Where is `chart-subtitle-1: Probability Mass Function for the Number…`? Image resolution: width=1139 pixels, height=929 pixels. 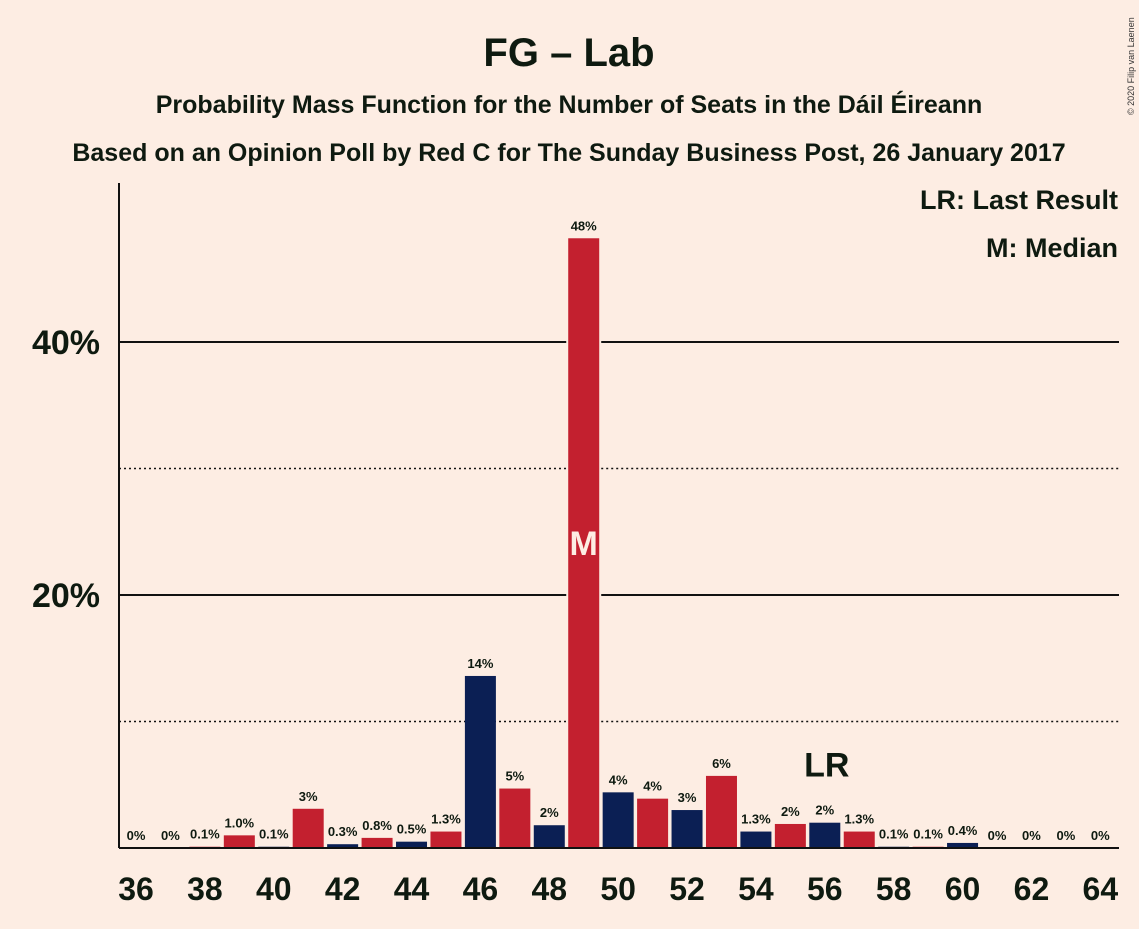
chart-subtitle-1: Probability Mass Function for the Number… is located at coordinates (569, 104).